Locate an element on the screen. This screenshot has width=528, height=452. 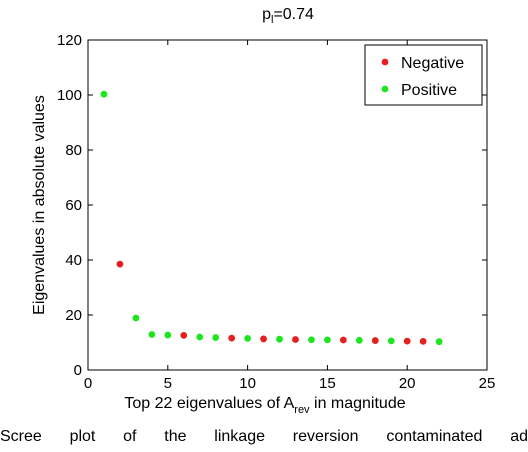
x-tick-label: 10 is located at coordinates (247, 383).